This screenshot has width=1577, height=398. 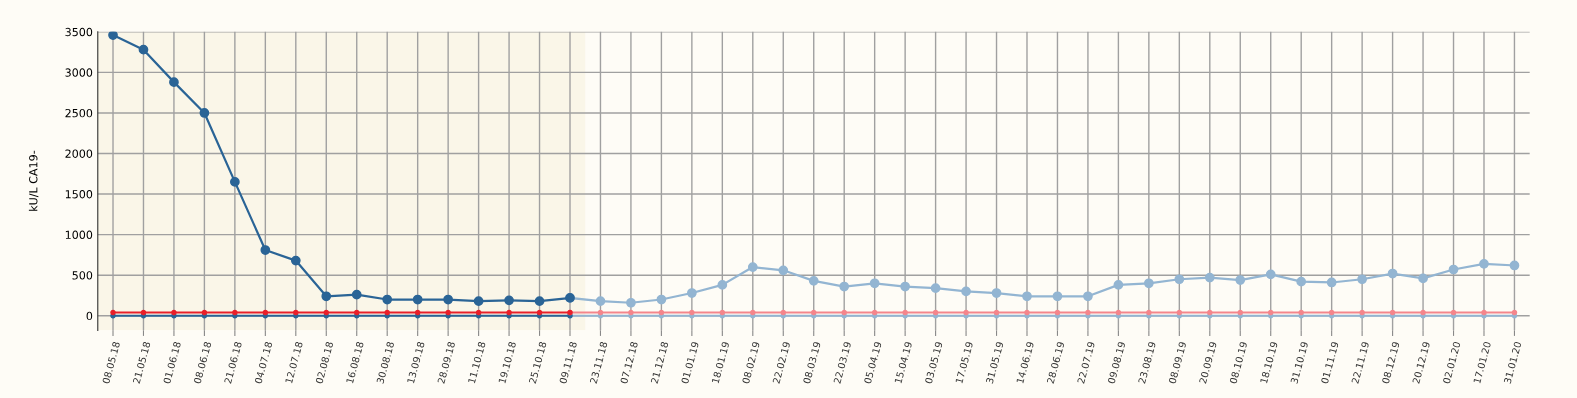 I want to click on y-tick-label: 3500, so click(x=79, y=32).